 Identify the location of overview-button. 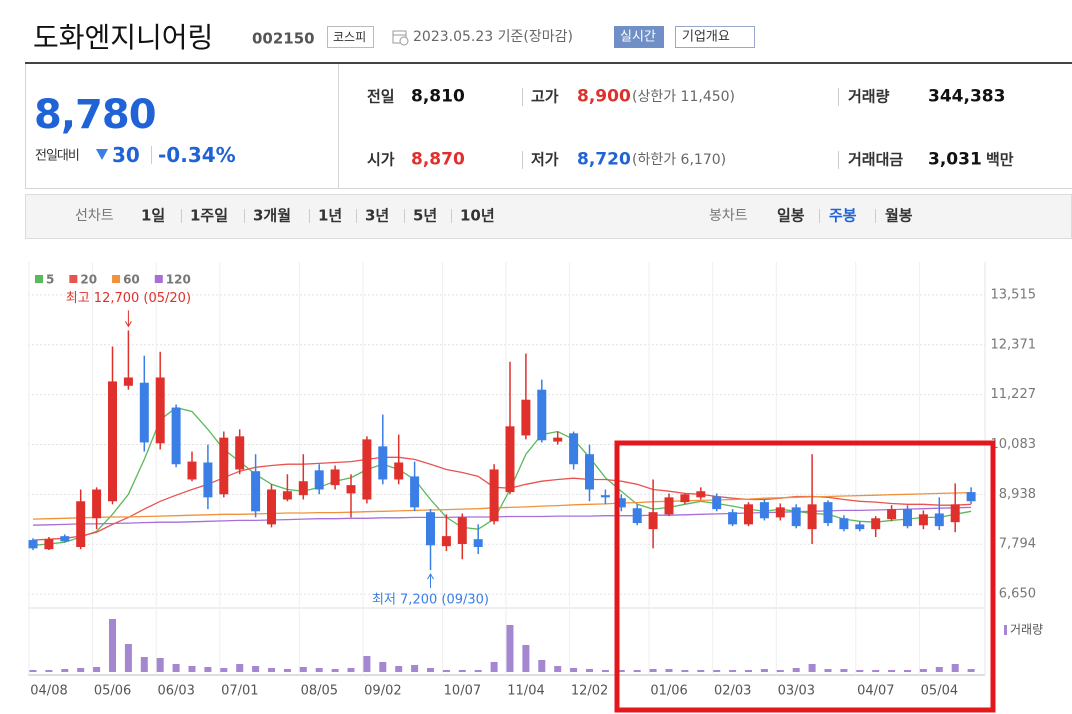
(715, 37).